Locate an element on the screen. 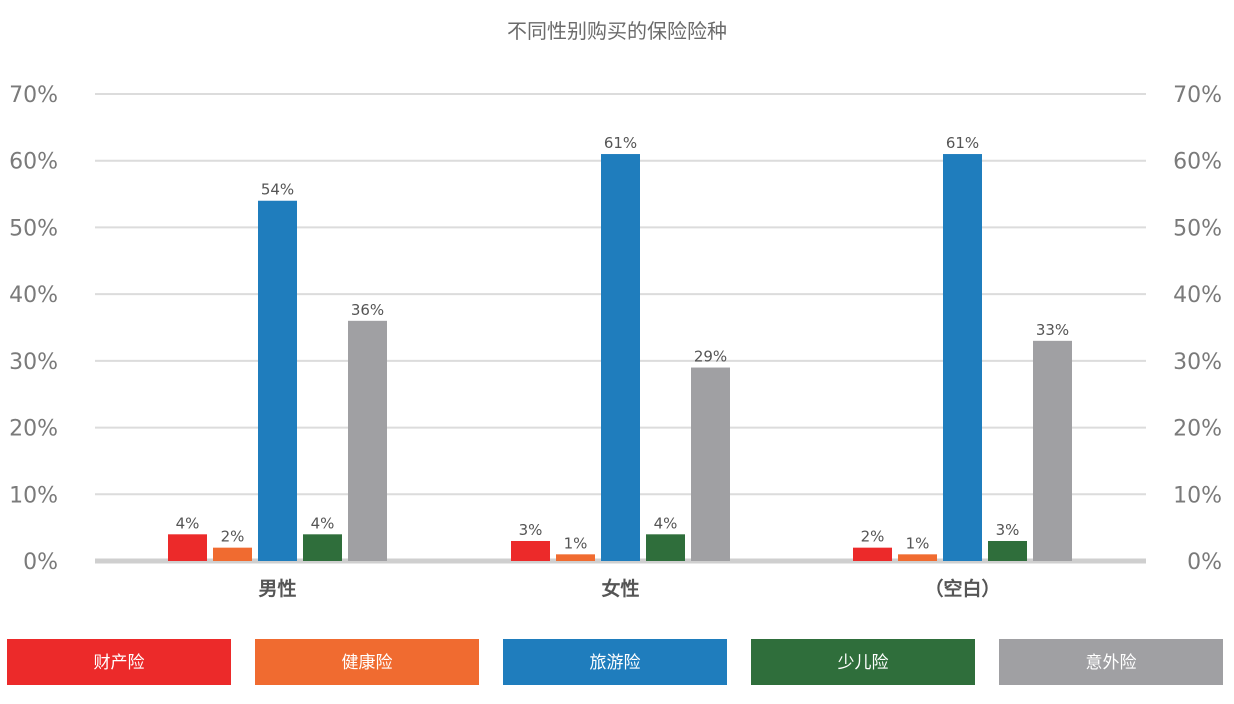  data-label: 54% is located at coordinates (277, 190).